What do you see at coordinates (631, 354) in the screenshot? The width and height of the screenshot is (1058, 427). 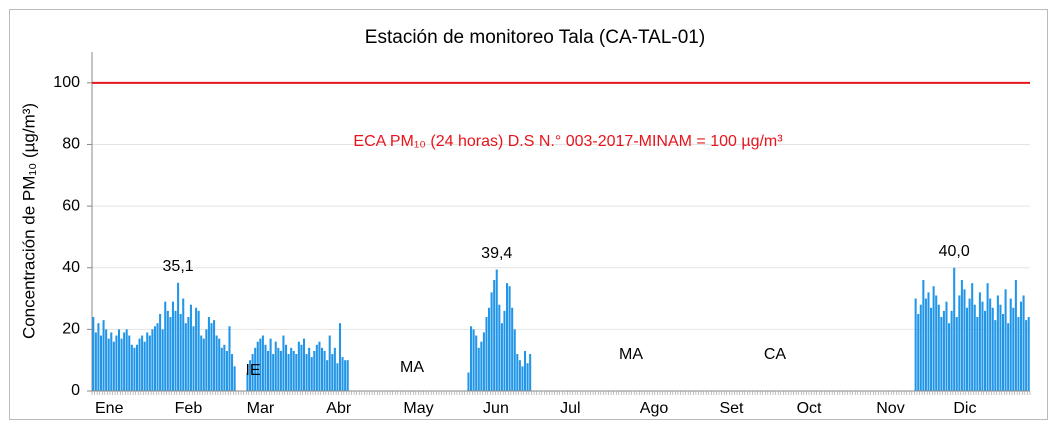 I see `period-annotation: MA` at bounding box center [631, 354].